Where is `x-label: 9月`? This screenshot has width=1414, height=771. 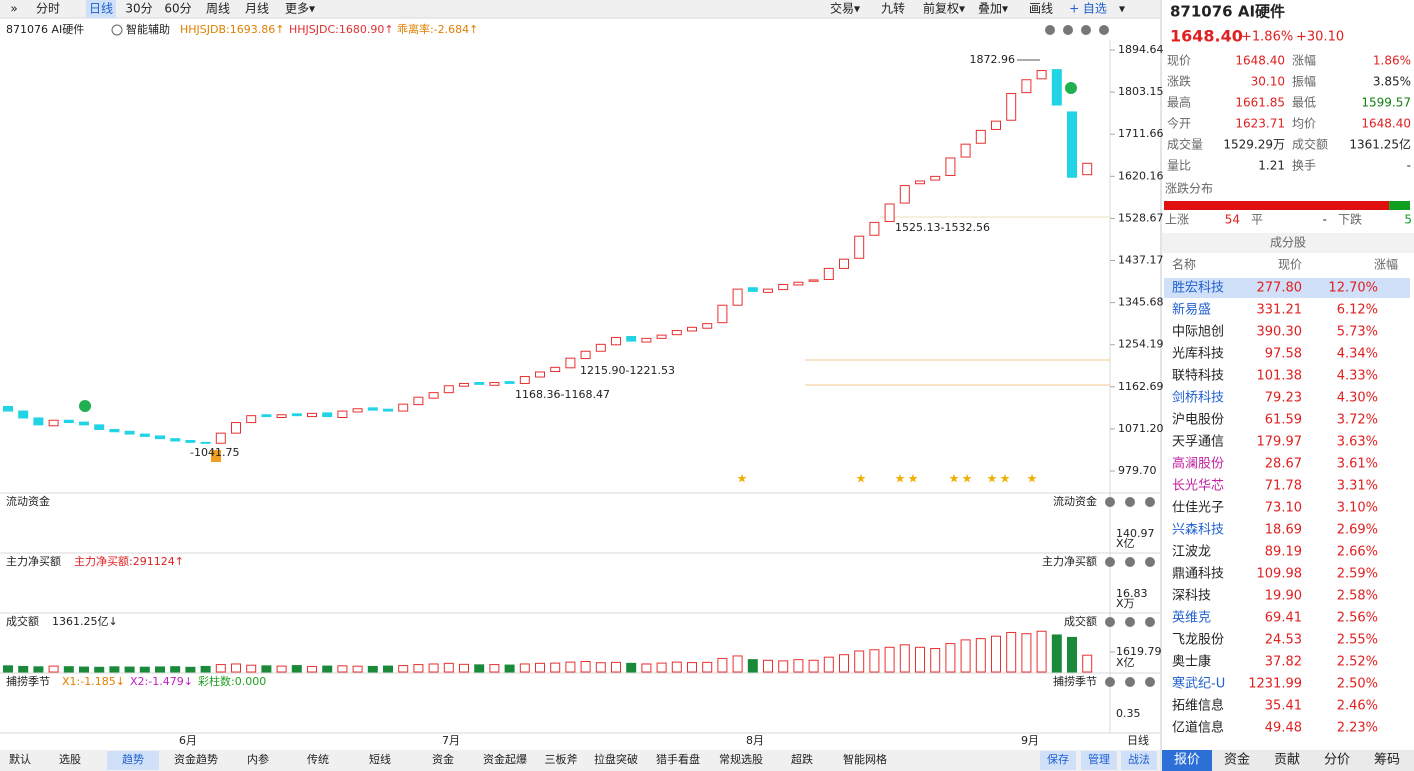
x-label: 9月 is located at coordinates (1030, 740).